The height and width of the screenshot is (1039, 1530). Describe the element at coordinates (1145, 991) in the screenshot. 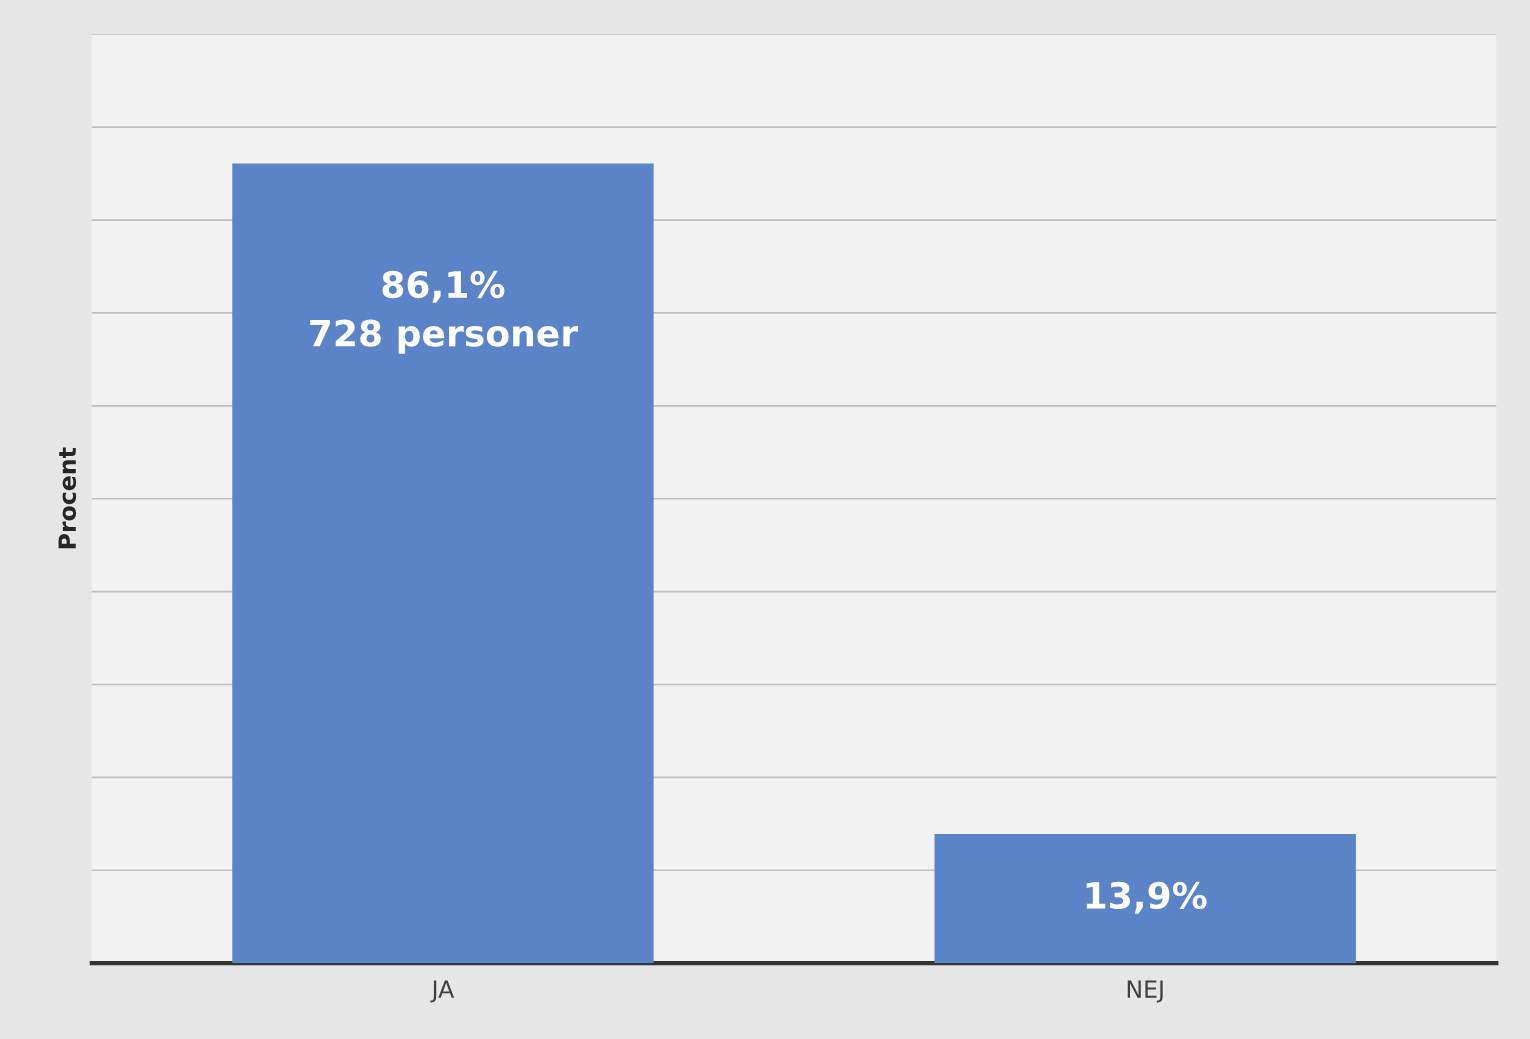

I see `x-tick-label: NEJ` at that location.